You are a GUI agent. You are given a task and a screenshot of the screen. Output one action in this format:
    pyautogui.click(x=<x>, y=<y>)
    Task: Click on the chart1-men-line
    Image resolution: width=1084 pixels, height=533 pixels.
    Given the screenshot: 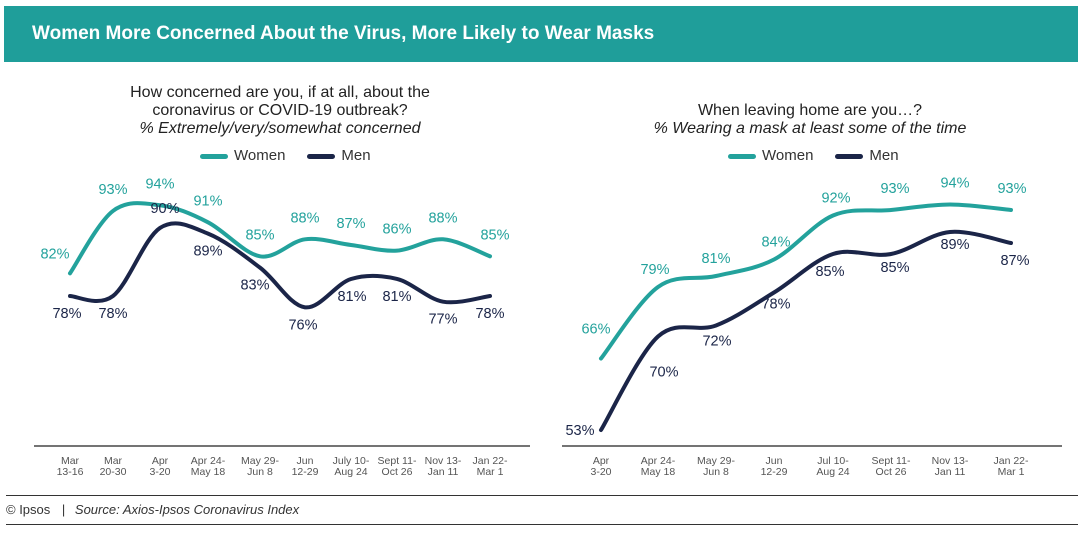 What is the action you would take?
    pyautogui.click(x=280, y=265)
    